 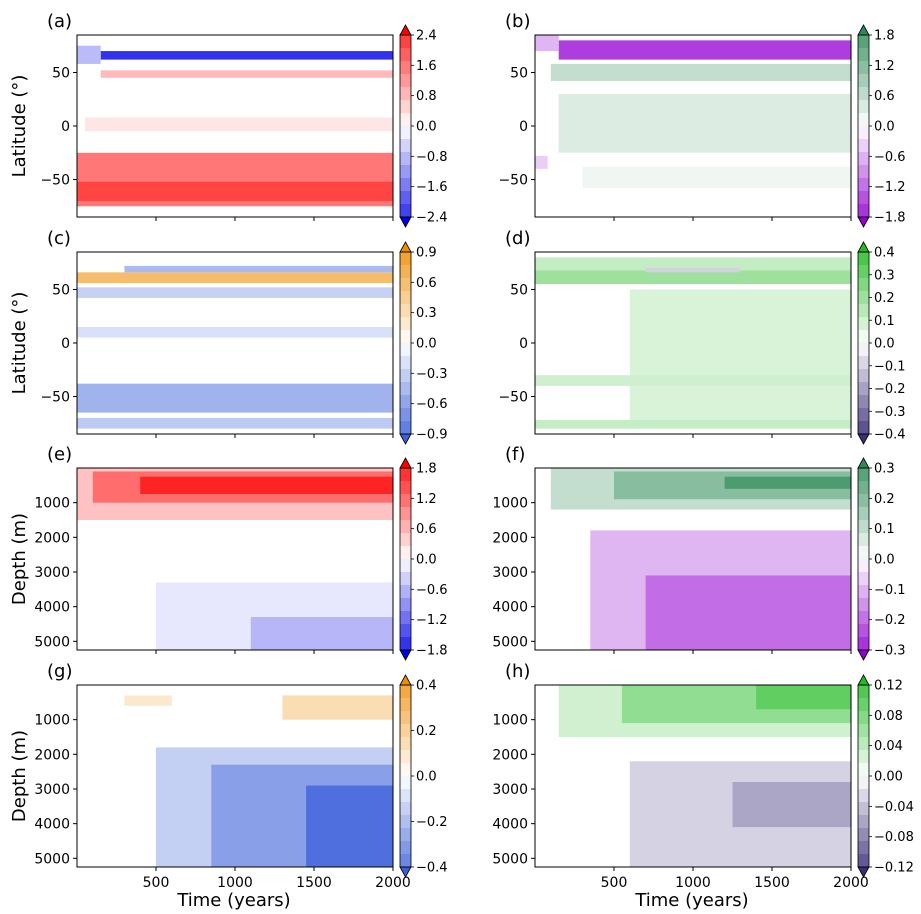 I want to click on panel-label: (a), so click(x=59, y=21).